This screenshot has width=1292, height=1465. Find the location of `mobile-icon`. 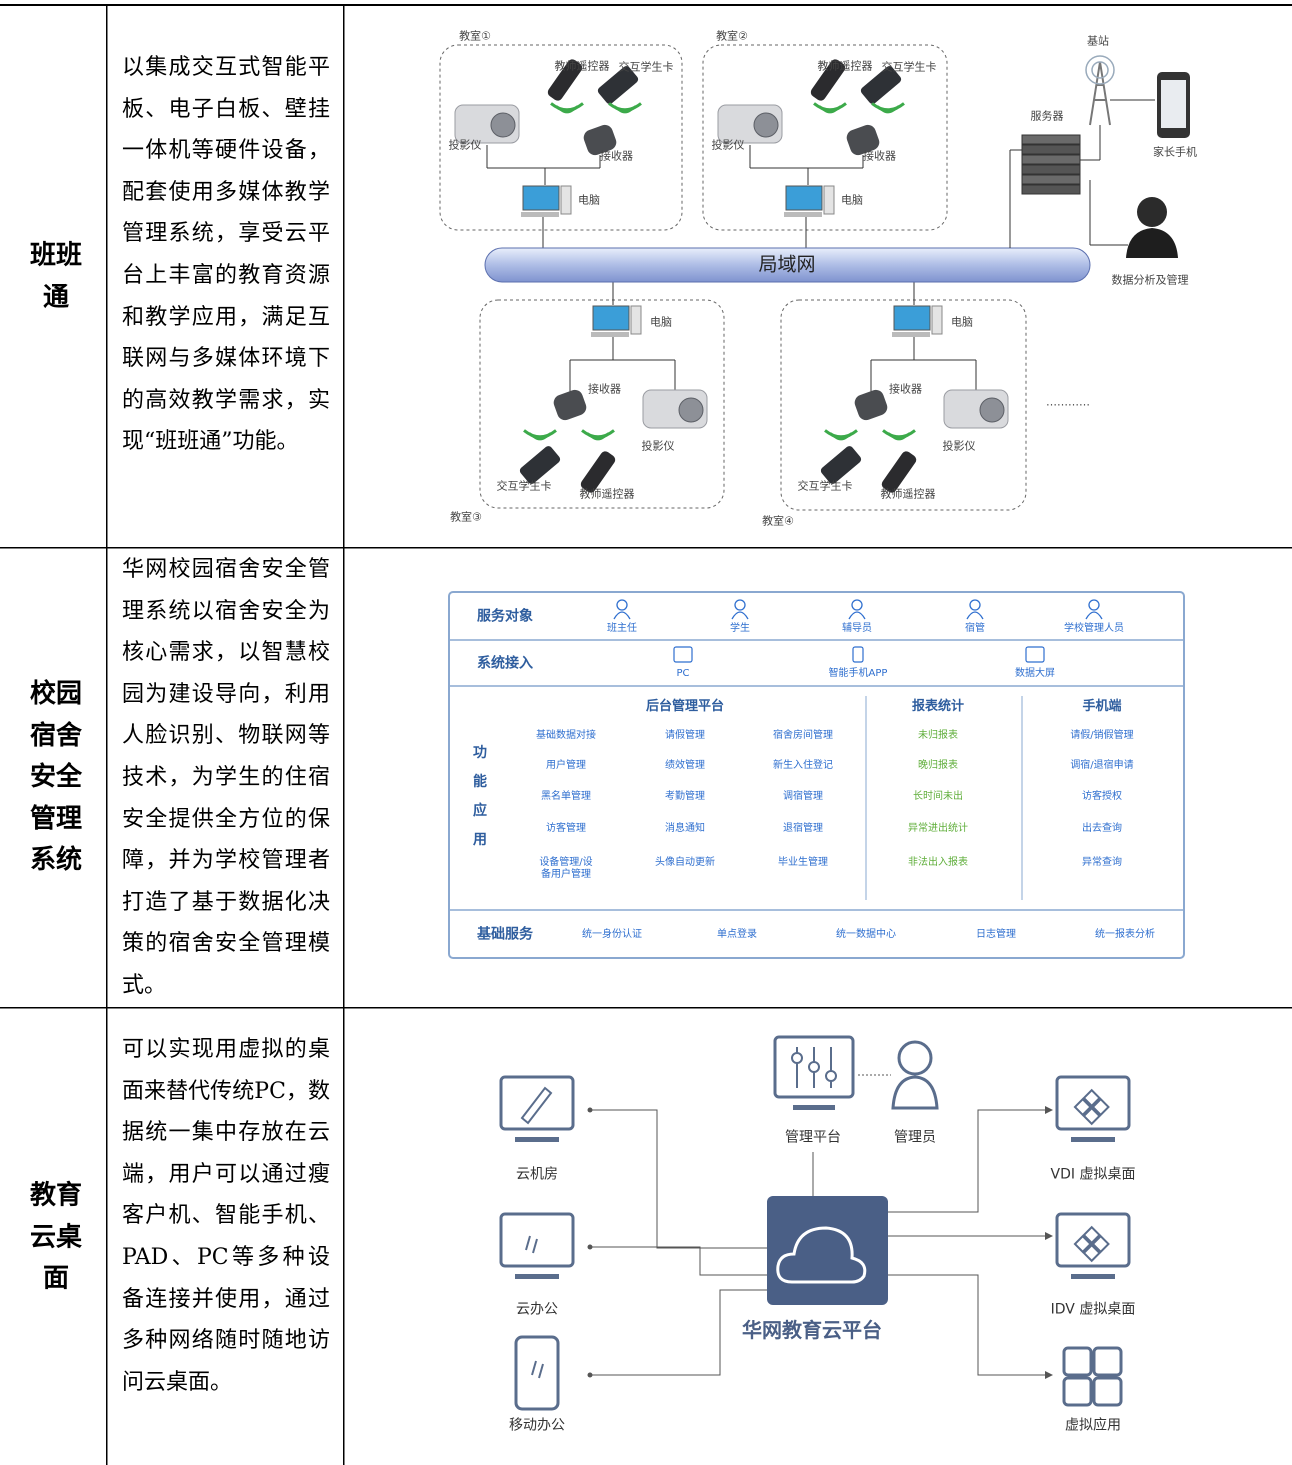

mobile-icon is located at coordinates (537, 1373).